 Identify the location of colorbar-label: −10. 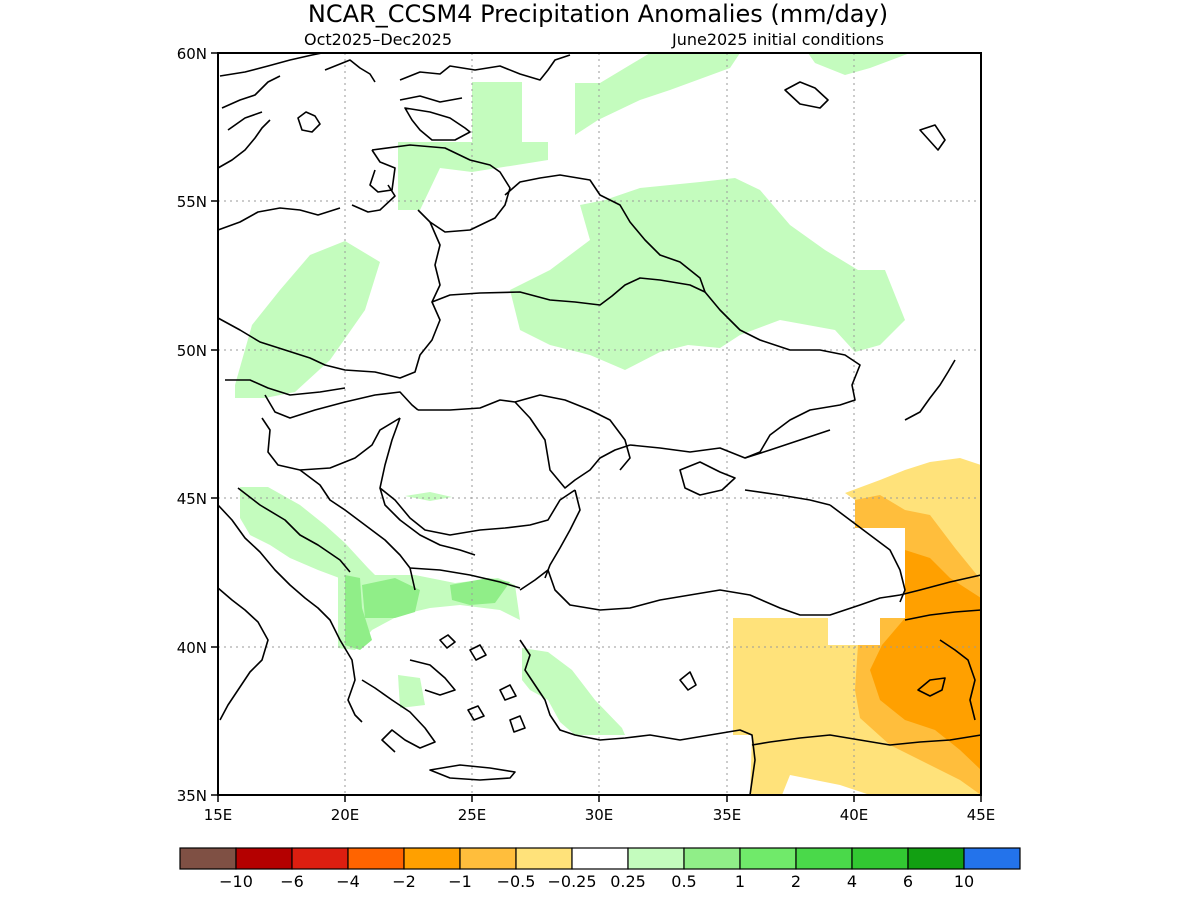
(236, 881).